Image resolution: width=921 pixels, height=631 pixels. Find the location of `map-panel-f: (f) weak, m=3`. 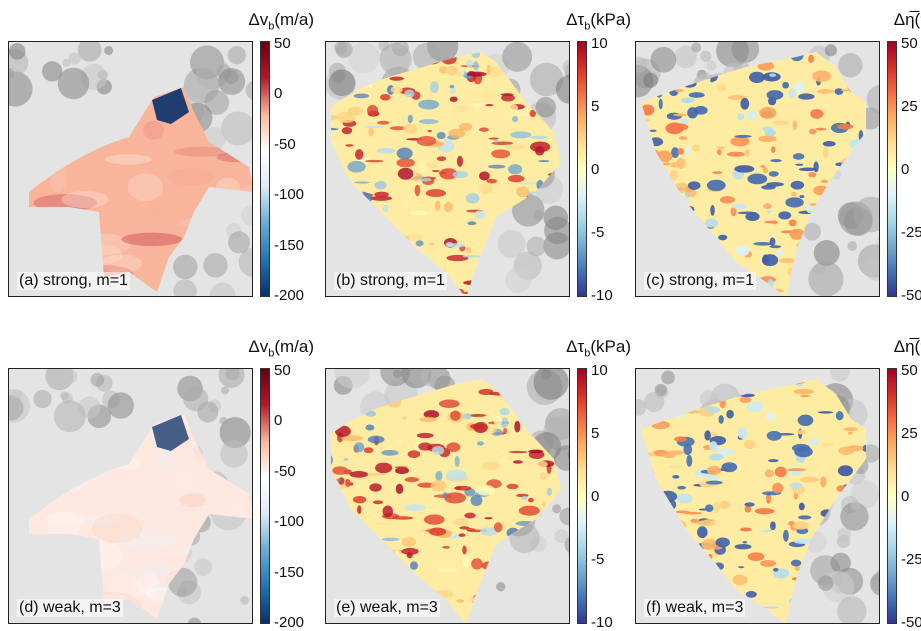

map-panel-f: (f) weak, m=3 is located at coordinates (757, 496).